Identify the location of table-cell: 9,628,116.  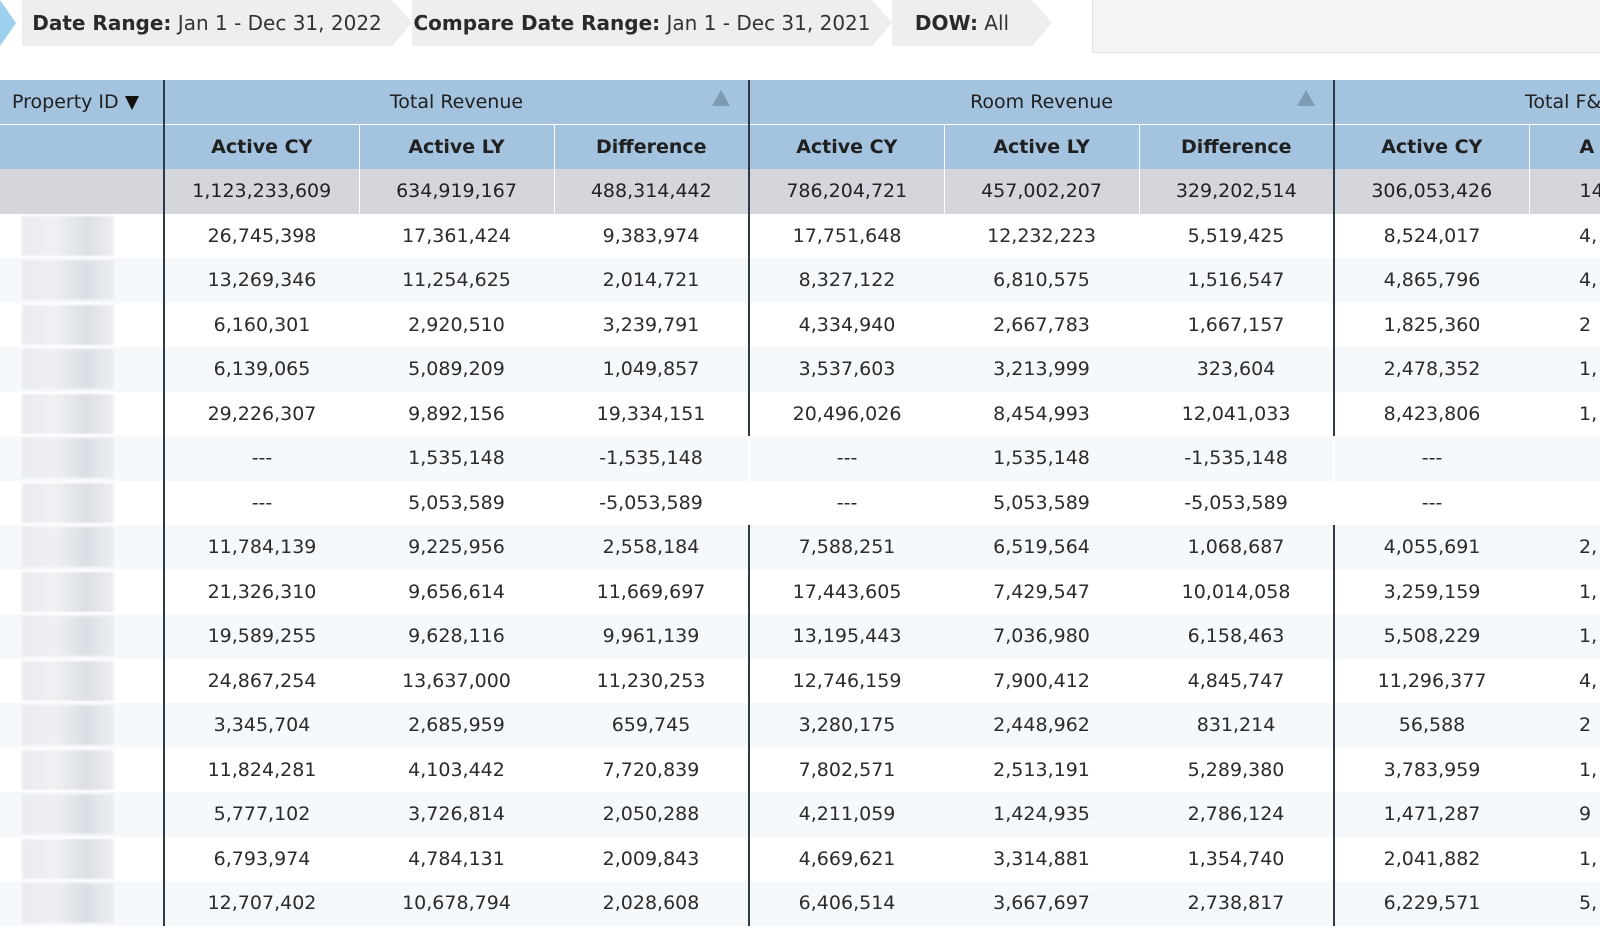
(456, 636).